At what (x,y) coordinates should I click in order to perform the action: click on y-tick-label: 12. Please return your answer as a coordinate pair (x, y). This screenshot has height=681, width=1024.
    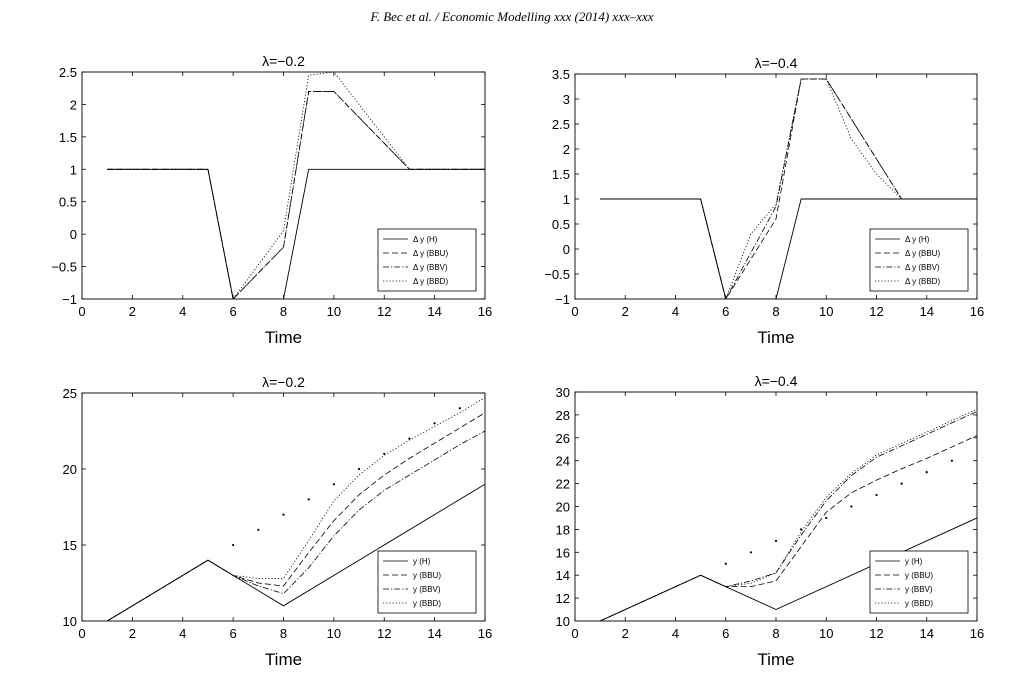
    Looking at the image, I should click on (563, 598).